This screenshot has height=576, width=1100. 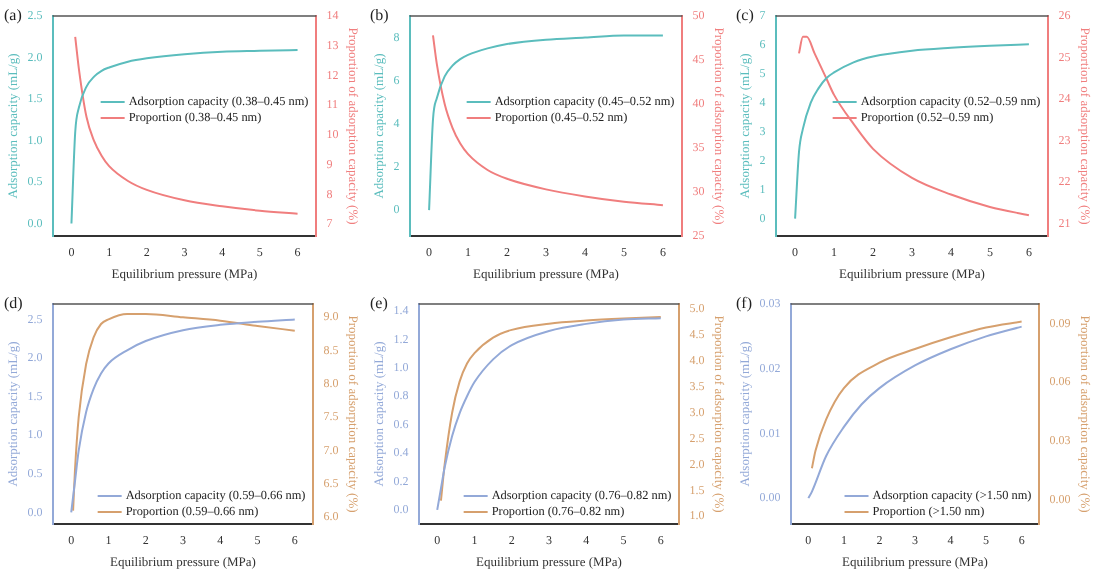 What do you see at coordinates (744, 303) in the screenshot?
I see `chart-title: (f)` at bounding box center [744, 303].